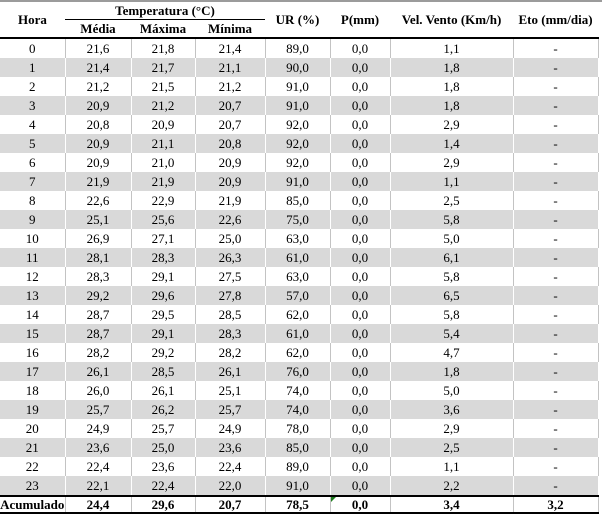  I want to click on cell-acumulado-label: Acumulado, so click(33, 504).